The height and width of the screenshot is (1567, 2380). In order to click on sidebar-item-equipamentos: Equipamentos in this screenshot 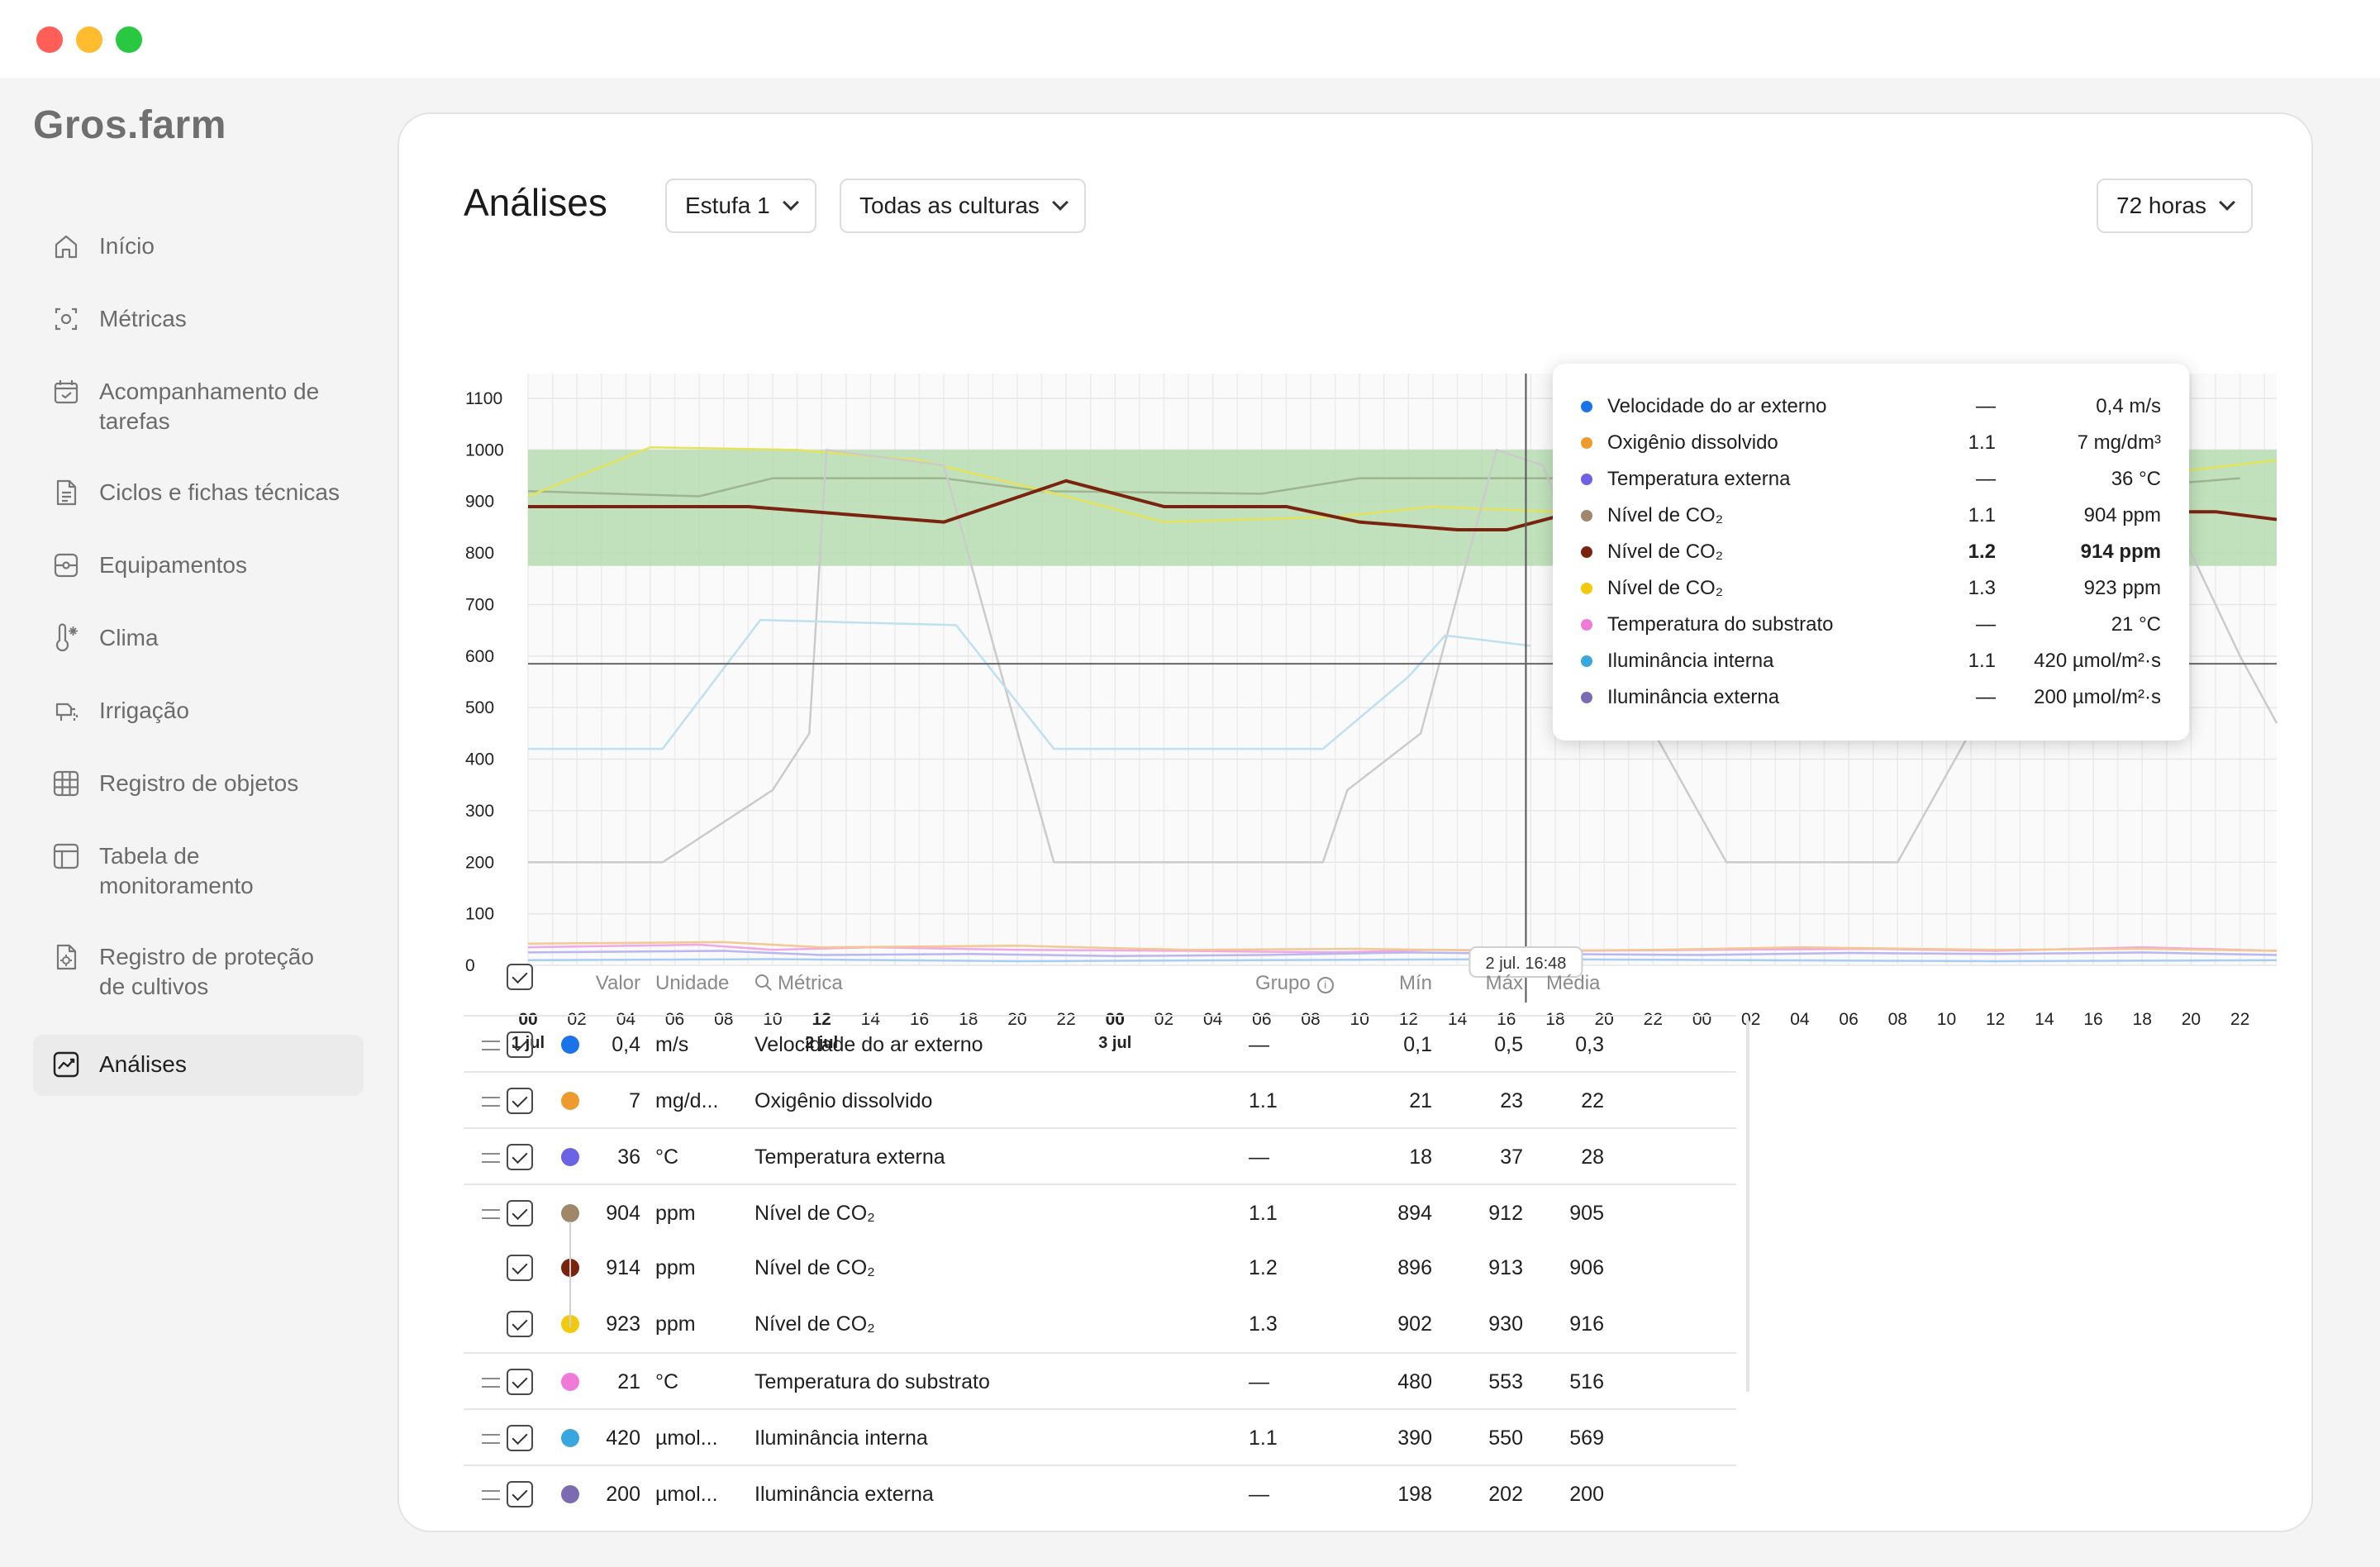, I will do `click(198, 566)`.